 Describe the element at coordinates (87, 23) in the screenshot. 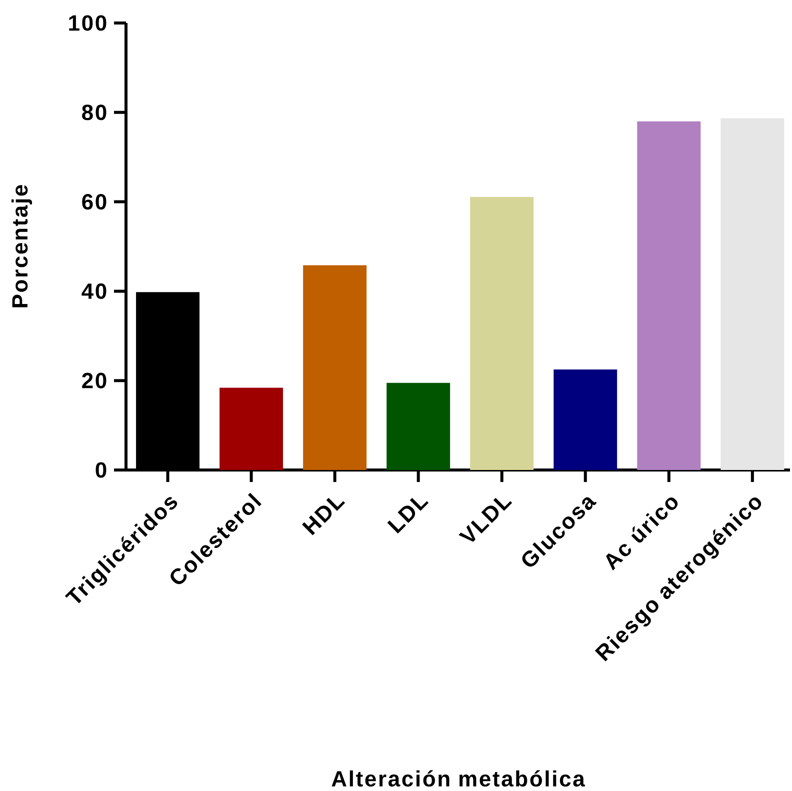

I see `y-tick-label: 100` at that location.